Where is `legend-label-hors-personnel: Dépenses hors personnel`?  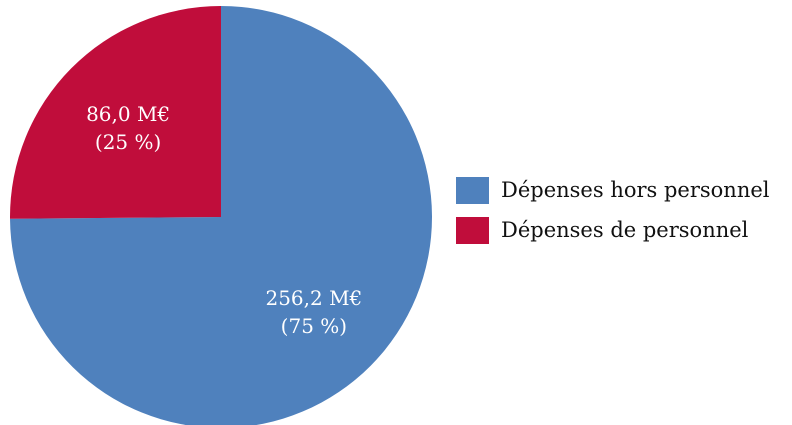 legend-label-hors-personnel: Dépenses hors personnel is located at coordinates (635, 190).